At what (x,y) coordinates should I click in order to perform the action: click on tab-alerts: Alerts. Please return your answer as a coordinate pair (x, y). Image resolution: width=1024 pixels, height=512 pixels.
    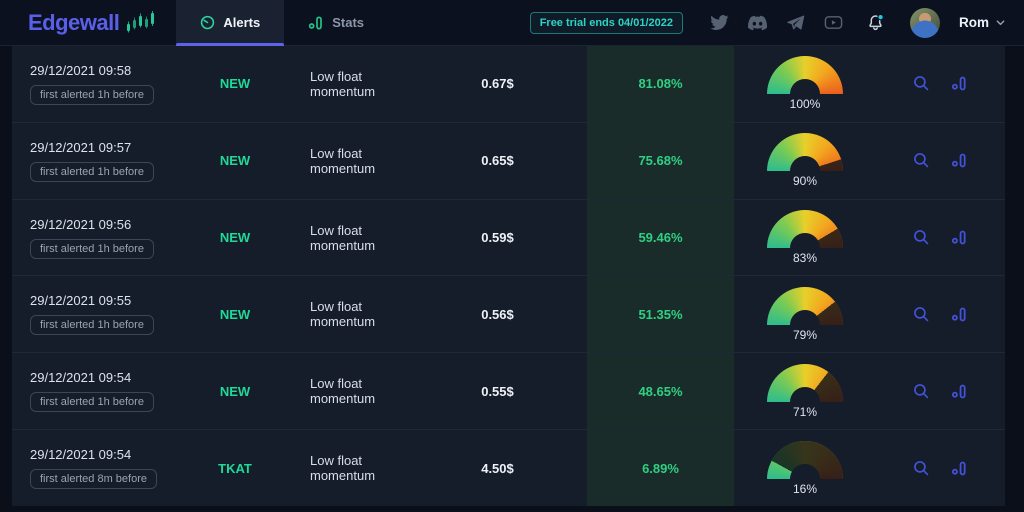
    Looking at the image, I should click on (230, 23).